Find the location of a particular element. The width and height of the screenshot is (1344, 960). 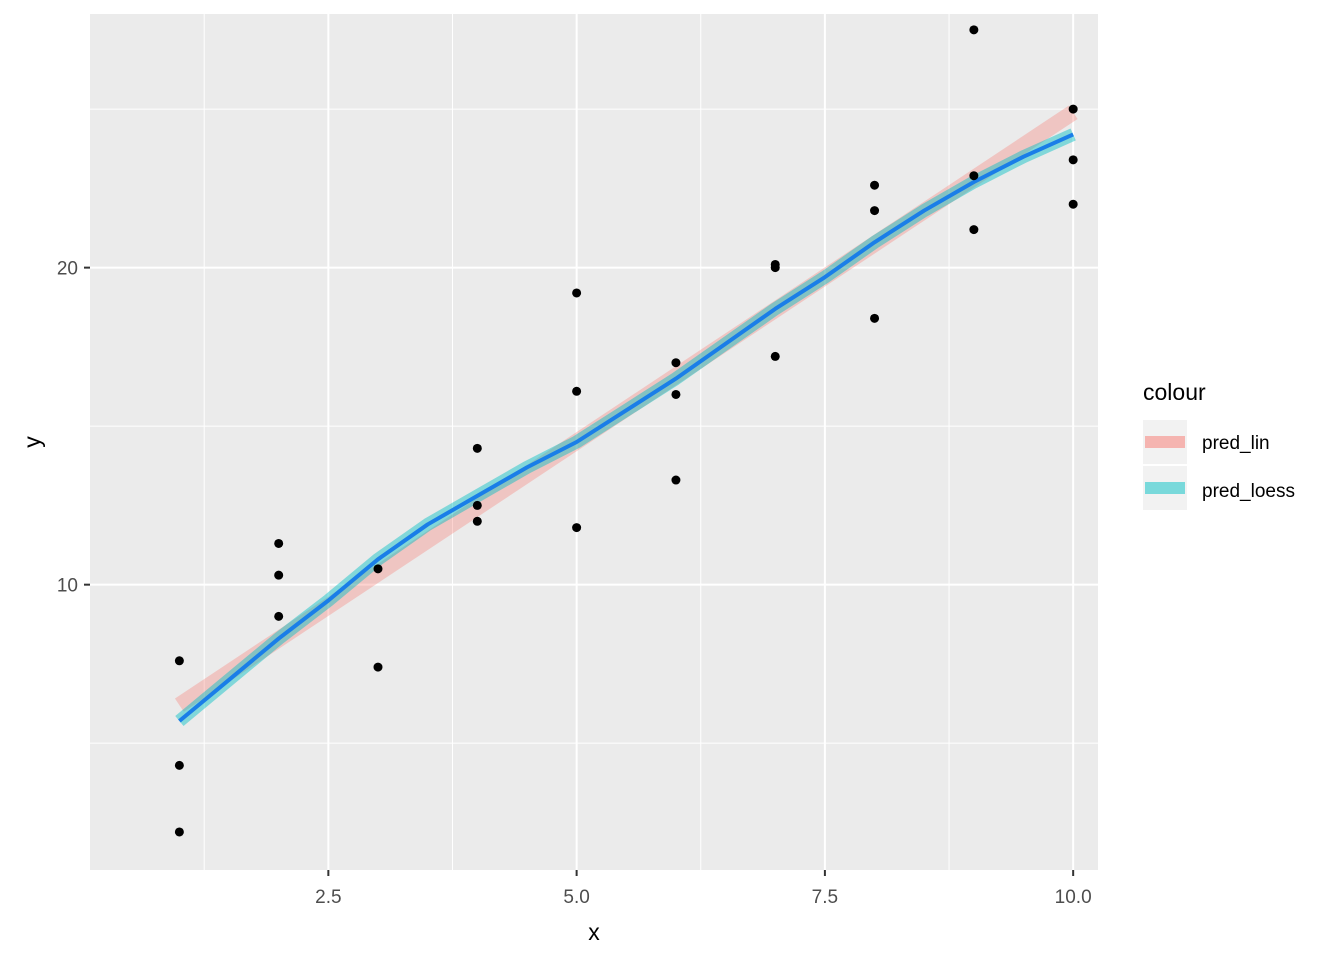

legend-label-pred-loess: pred_loess is located at coordinates (1248, 491).